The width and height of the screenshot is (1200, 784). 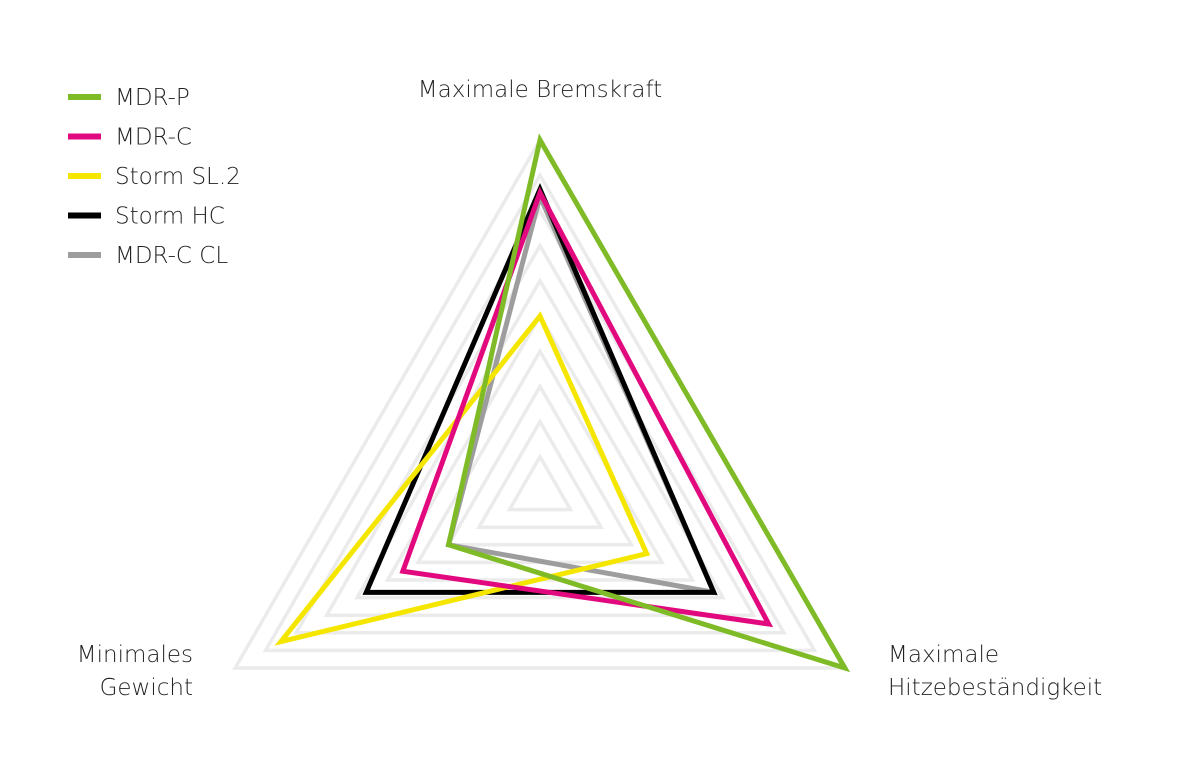 I want to click on axis-label-line: Minimales, so click(x=135, y=655).